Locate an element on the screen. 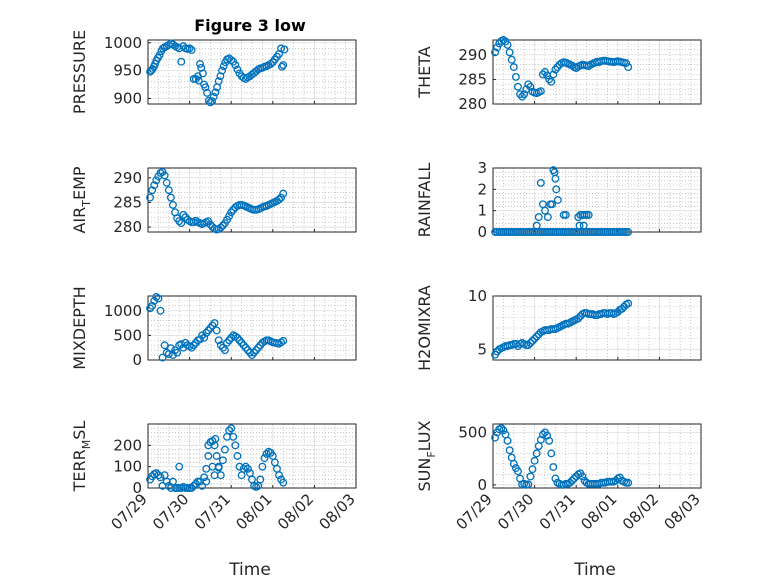 The height and width of the screenshot is (583, 778). subplot-rainfall: 0 1 2 3 RAINFALL is located at coordinates (558, 200).